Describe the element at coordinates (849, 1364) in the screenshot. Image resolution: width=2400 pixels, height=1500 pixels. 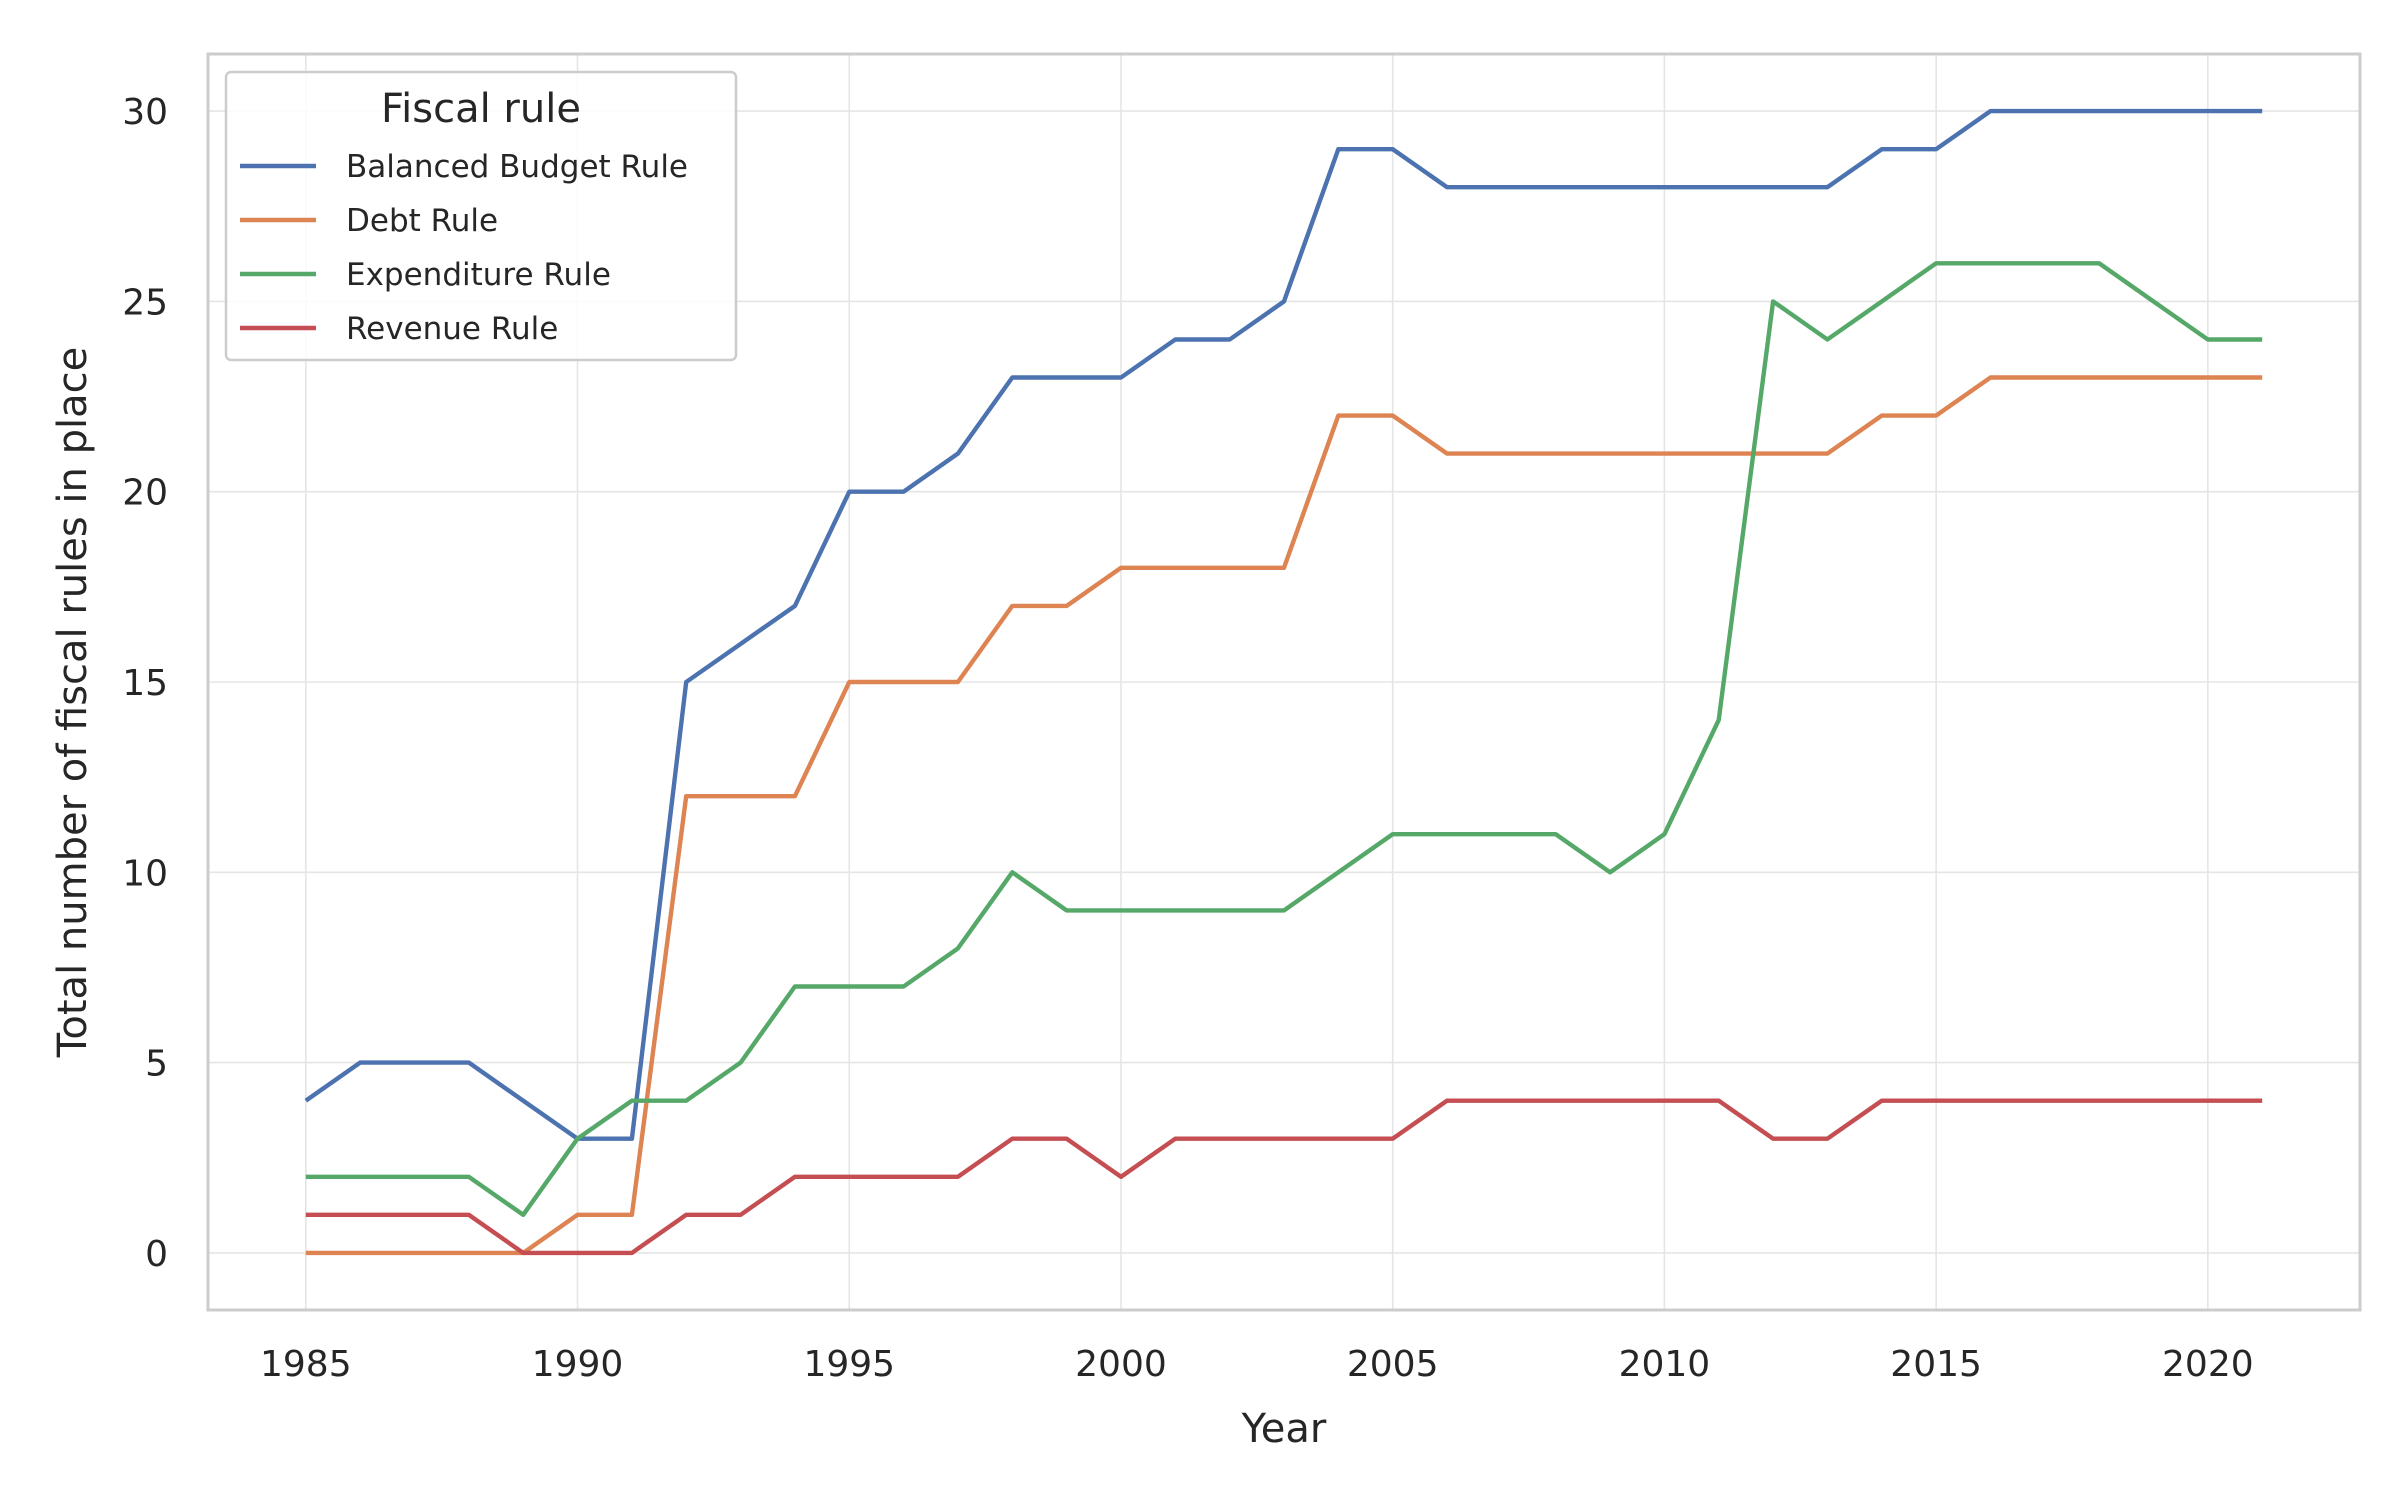
I see `x-tick-label: 1995` at that location.